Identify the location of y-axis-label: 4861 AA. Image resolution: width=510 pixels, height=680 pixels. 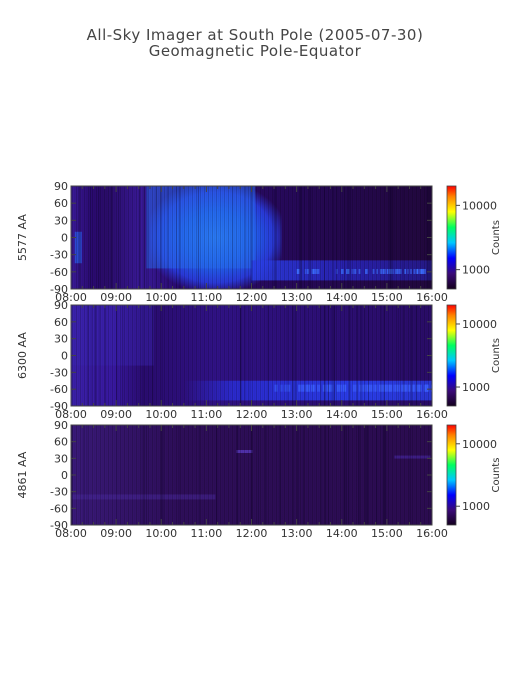
(22, 474).